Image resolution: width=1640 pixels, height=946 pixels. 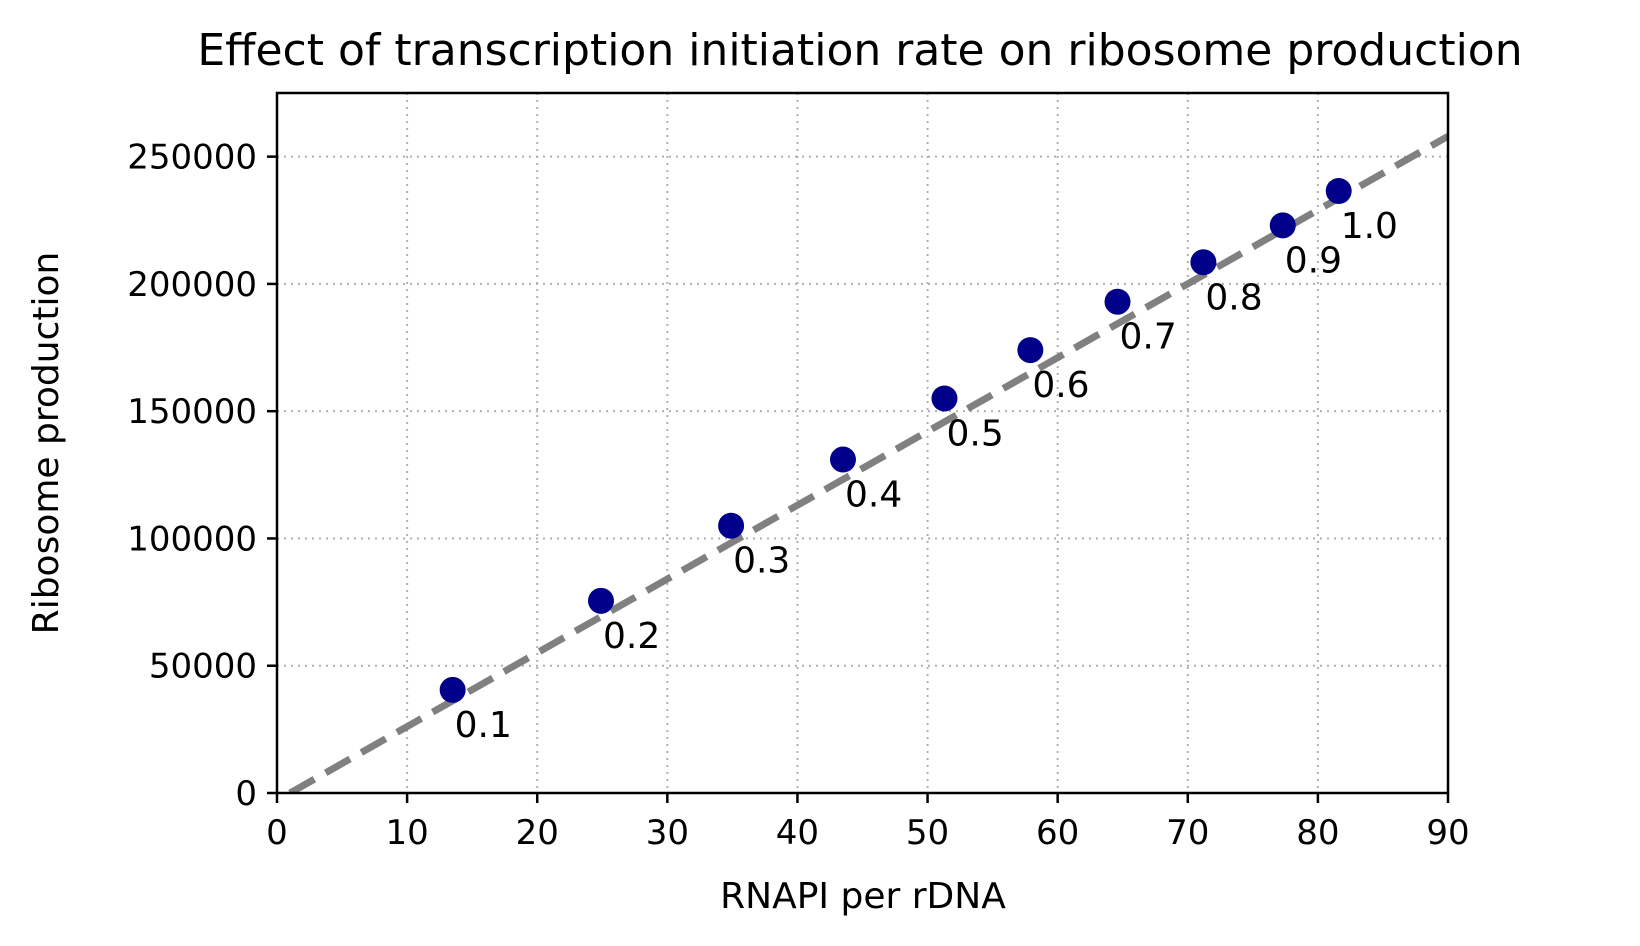 What do you see at coordinates (1148, 337) in the screenshot?
I see `point-label: 0.7` at bounding box center [1148, 337].